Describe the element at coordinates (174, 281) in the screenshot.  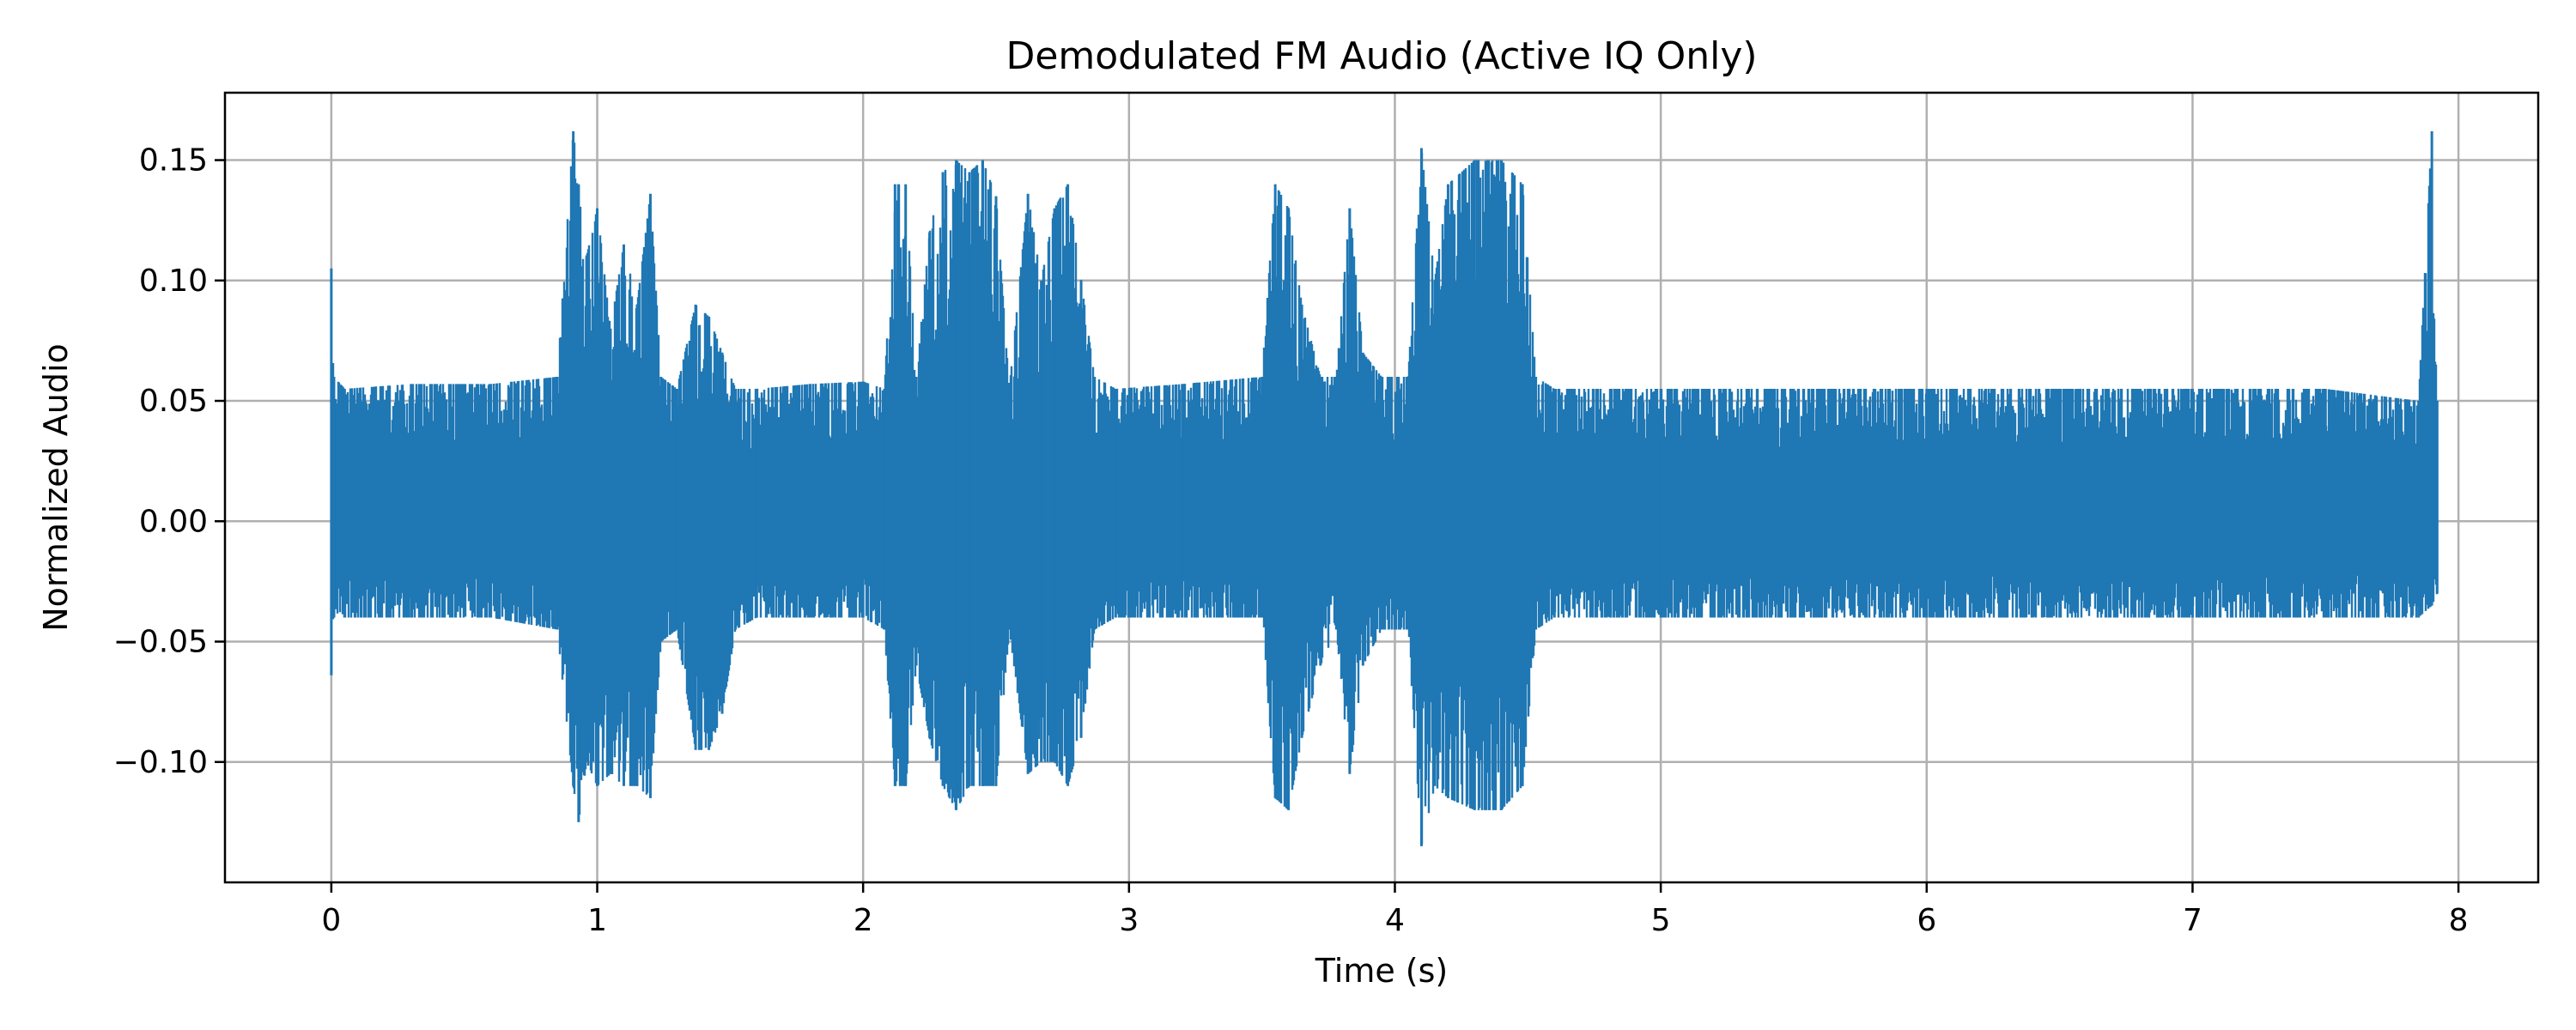
I see `y-tick-label: 0.10` at that location.